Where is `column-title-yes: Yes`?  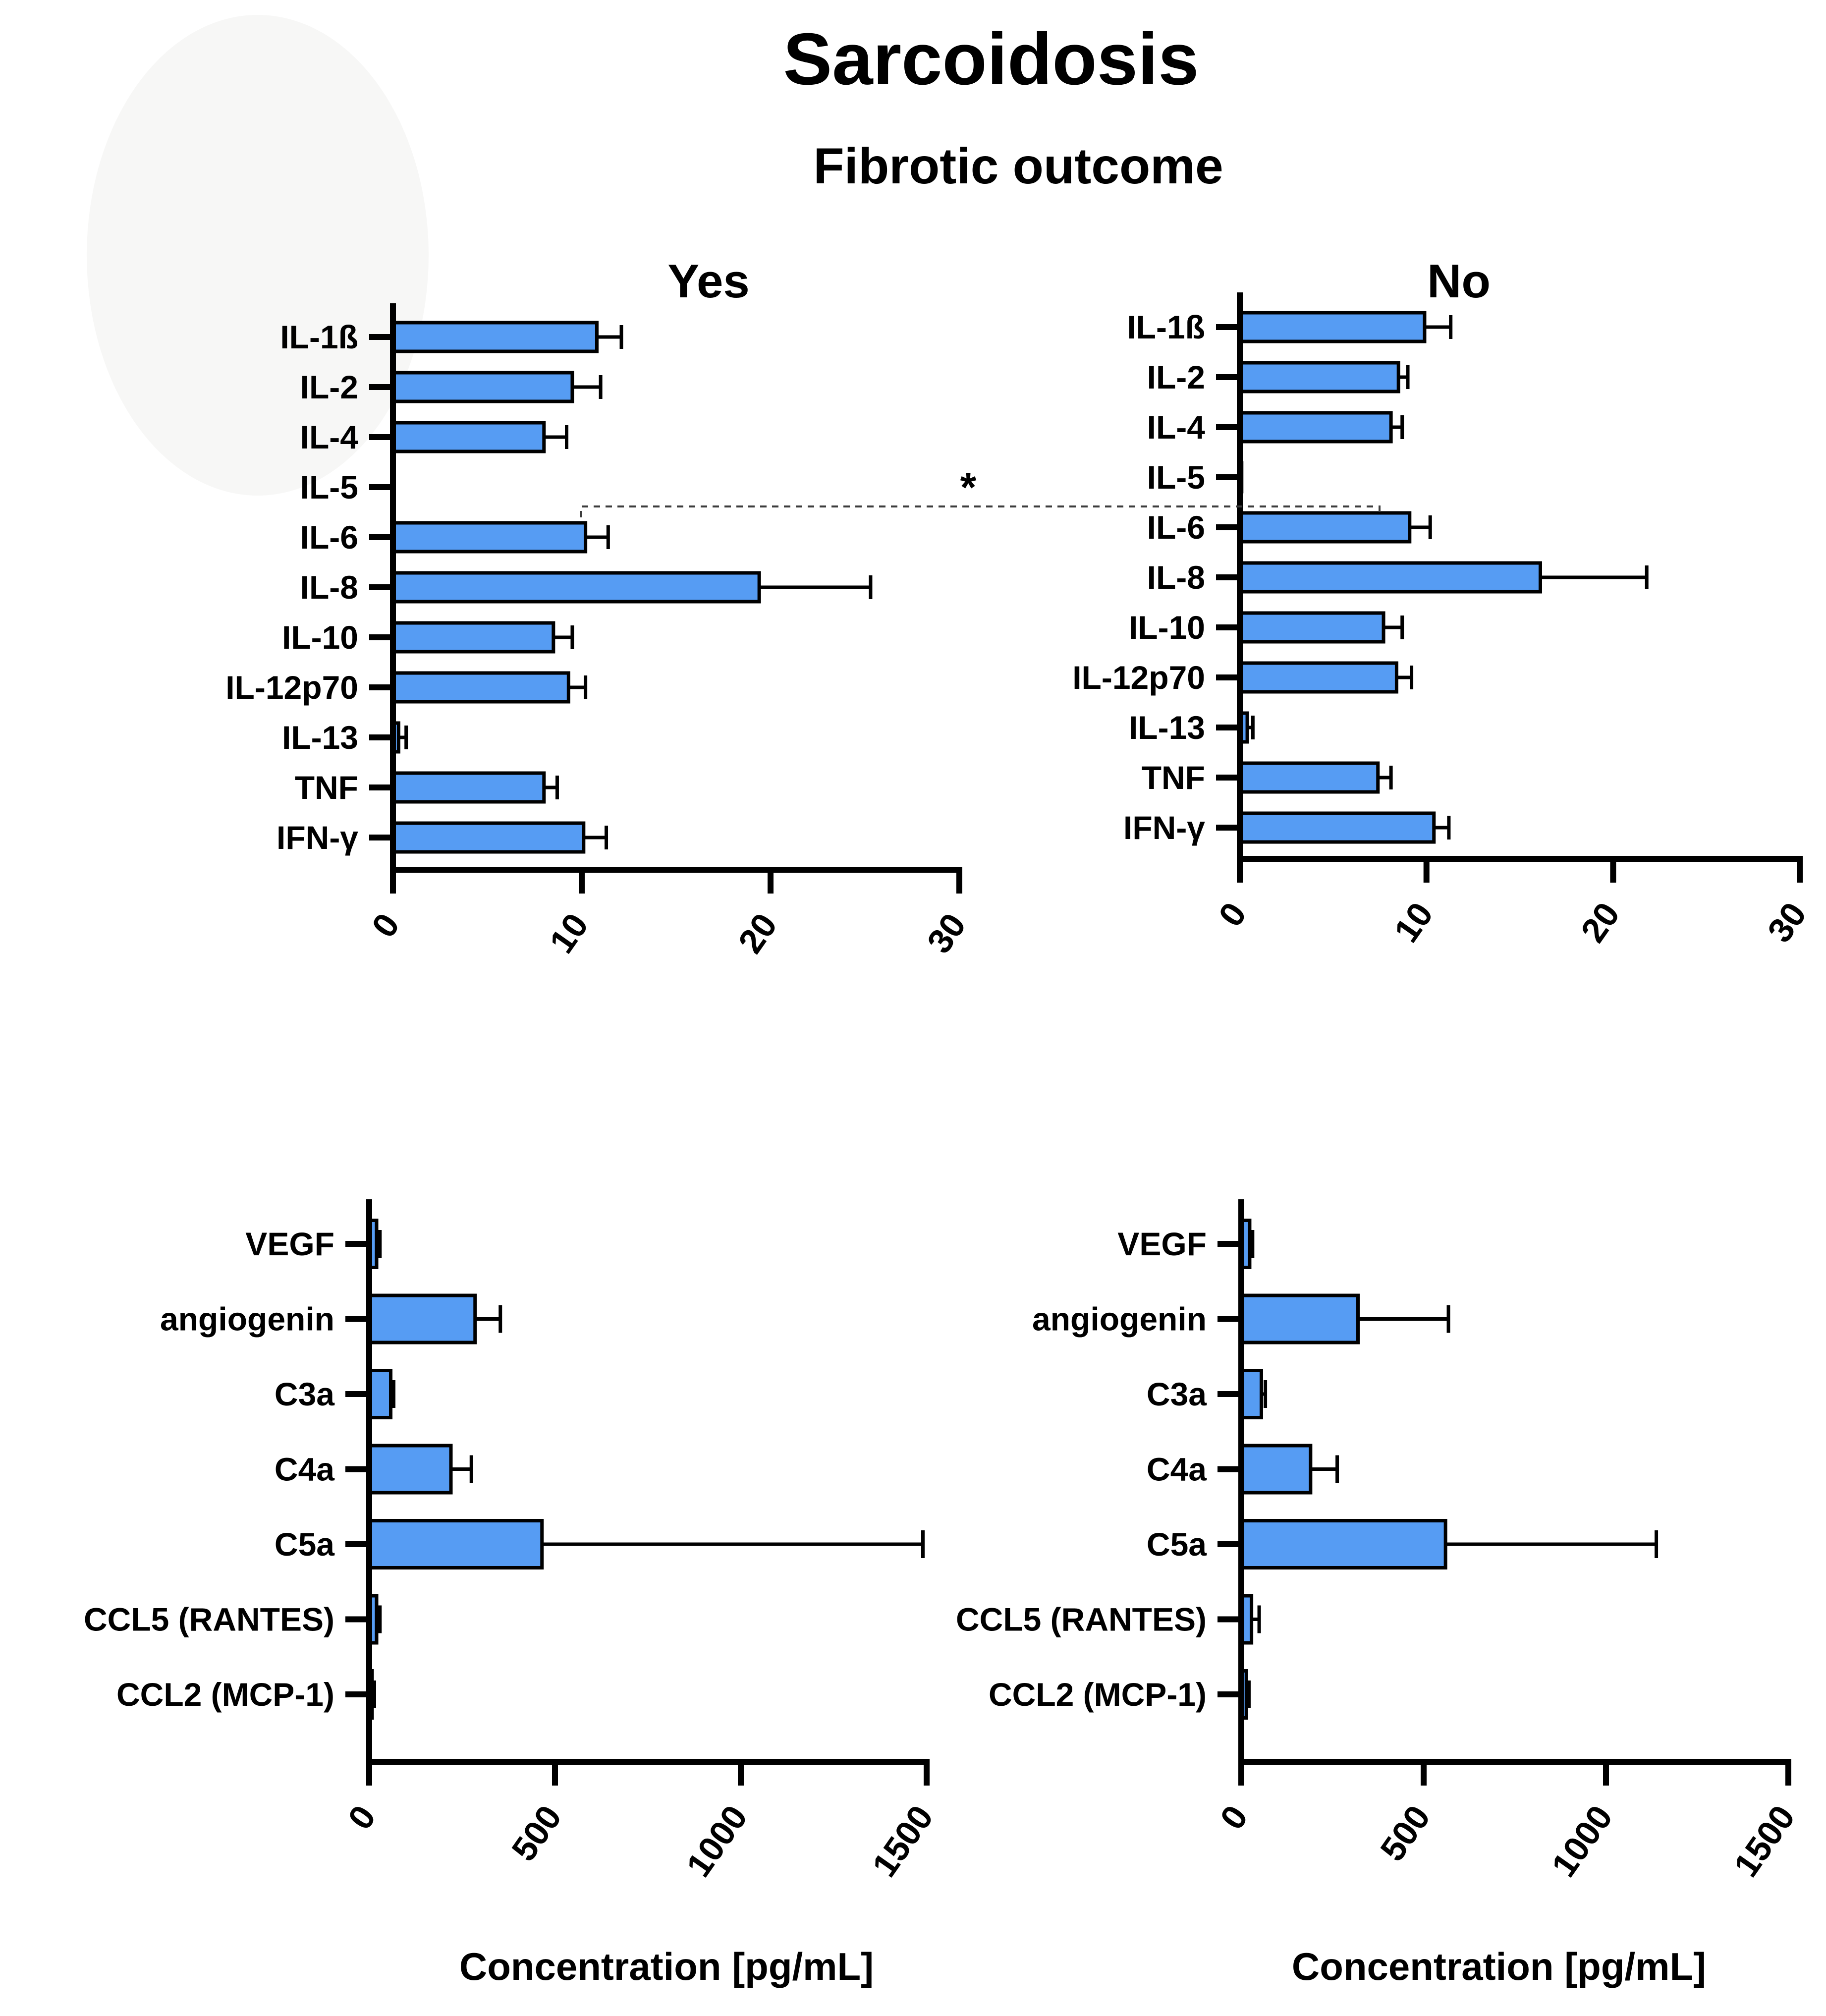 column-title-yes: Yes is located at coordinates (708, 281).